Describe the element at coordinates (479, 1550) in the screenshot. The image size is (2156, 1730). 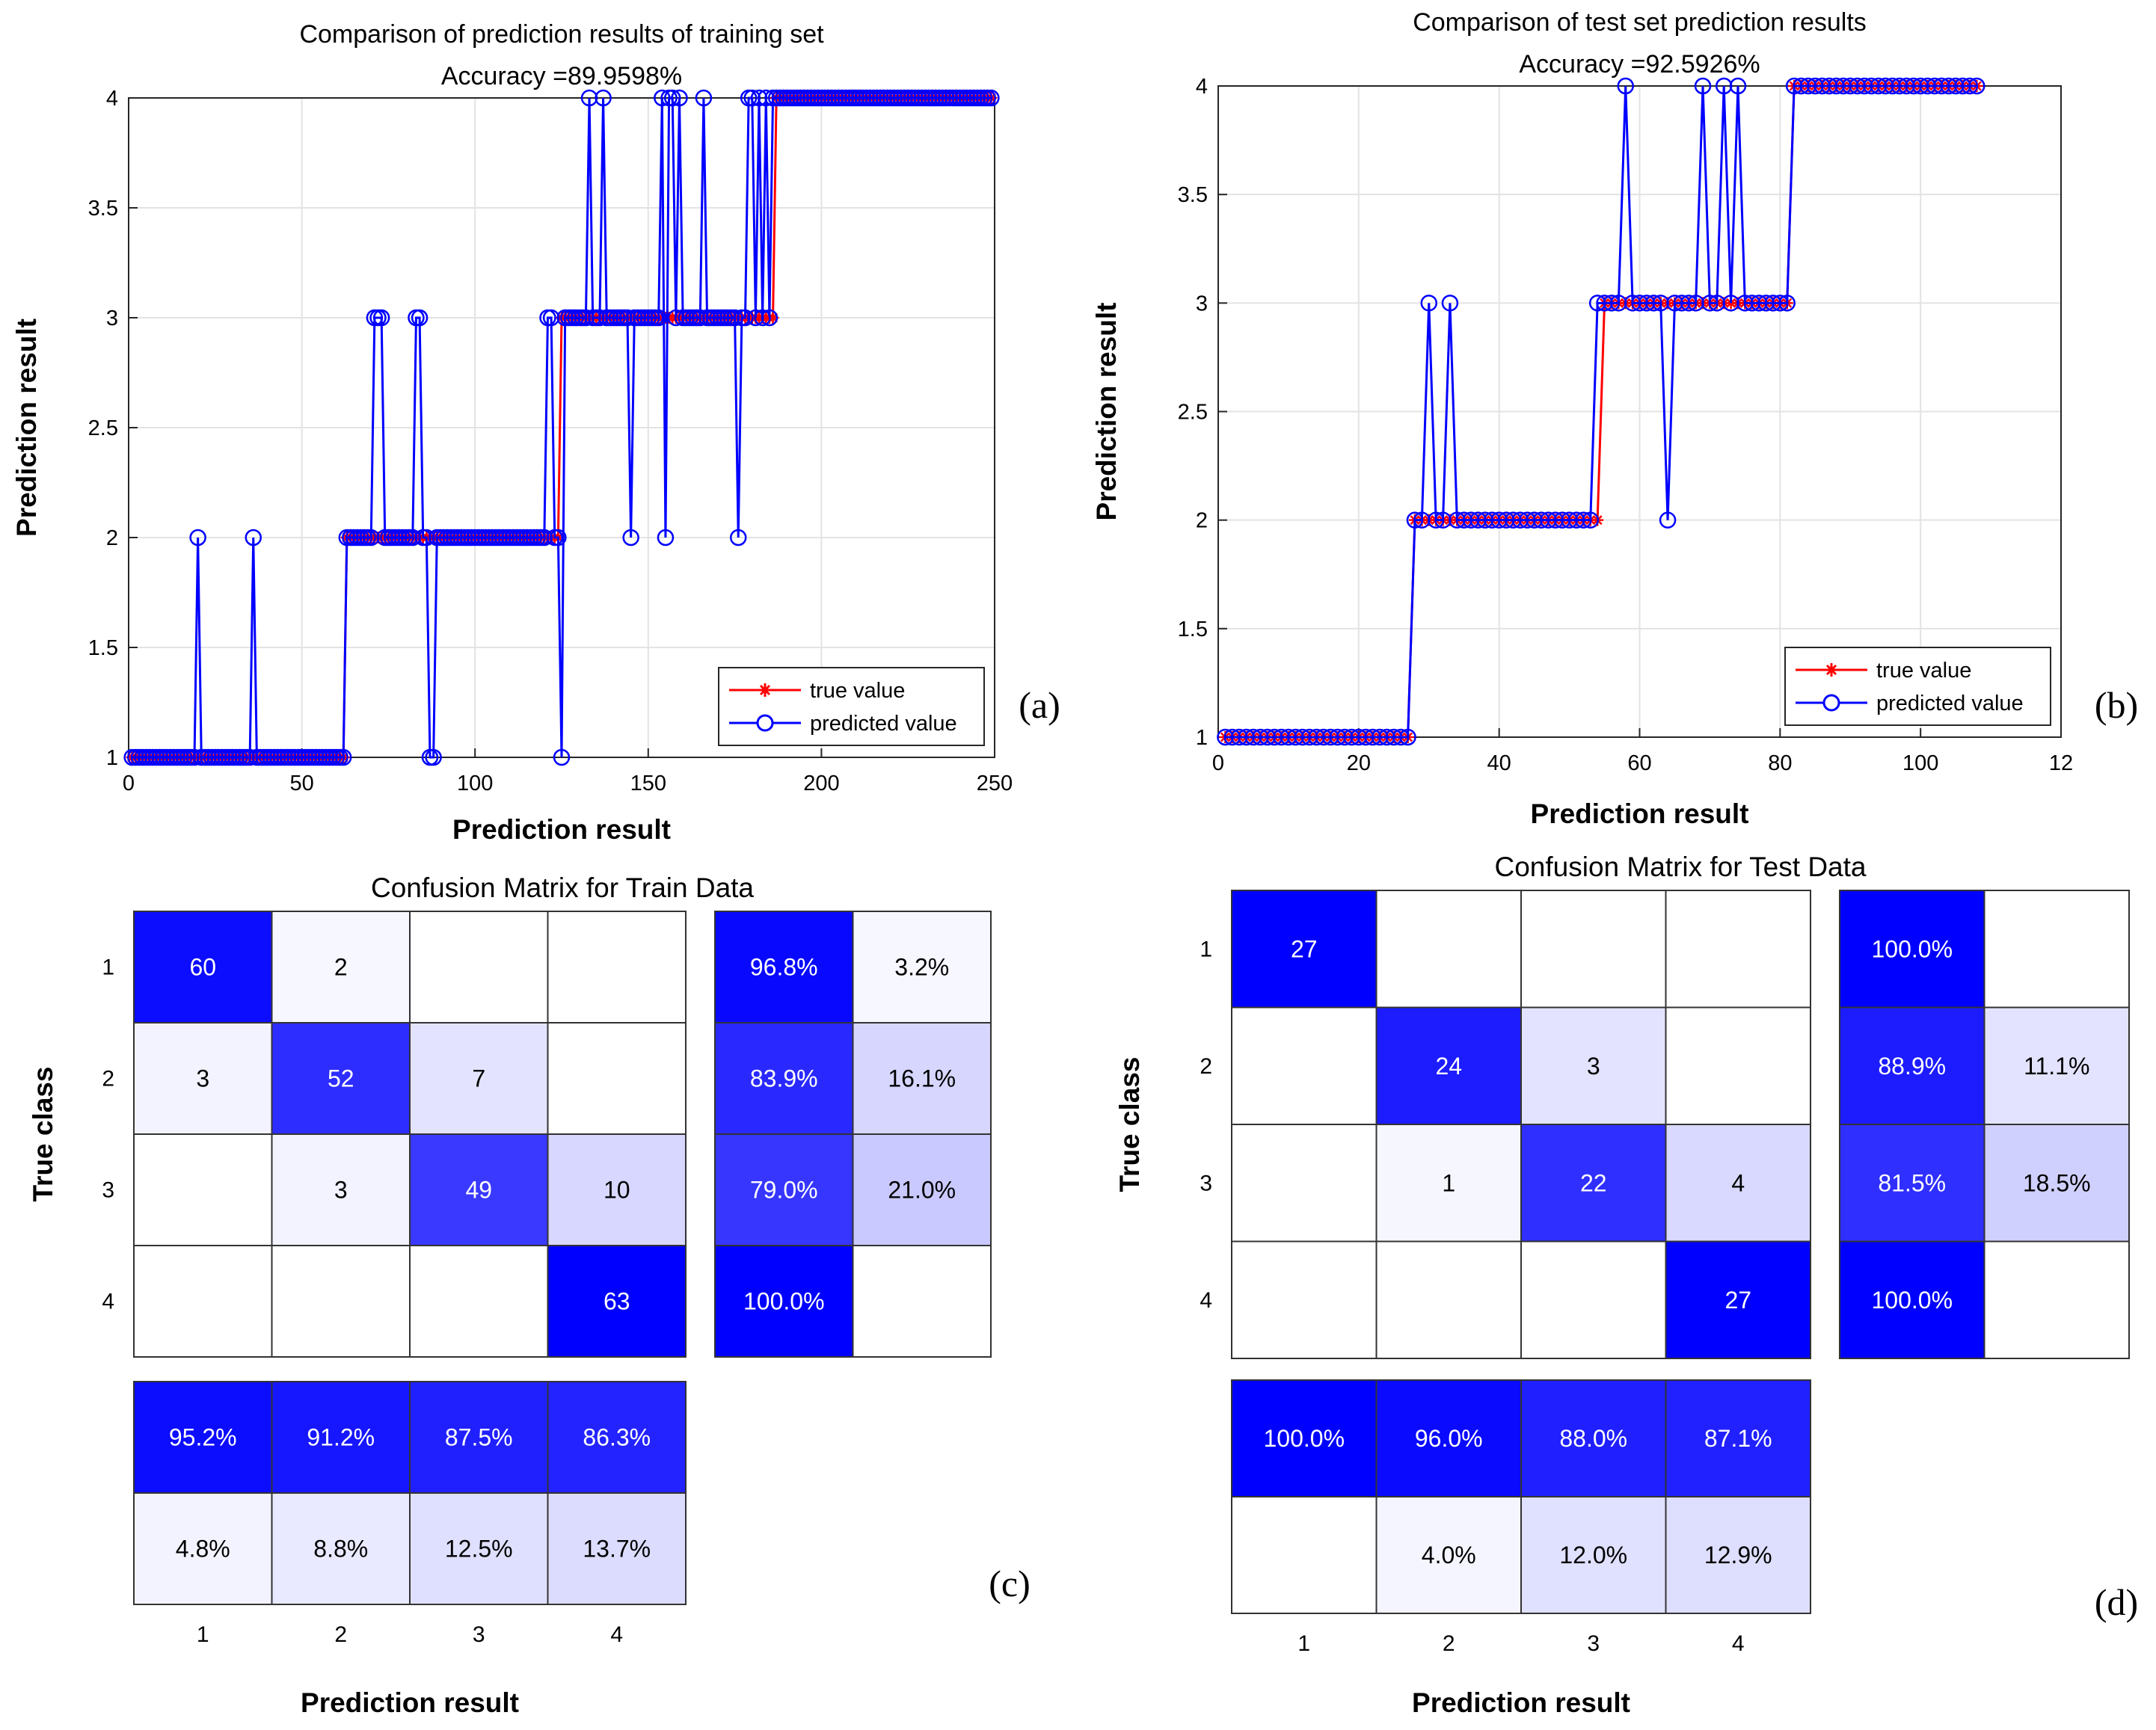
I see `column-summary-value: 12.5%` at that location.